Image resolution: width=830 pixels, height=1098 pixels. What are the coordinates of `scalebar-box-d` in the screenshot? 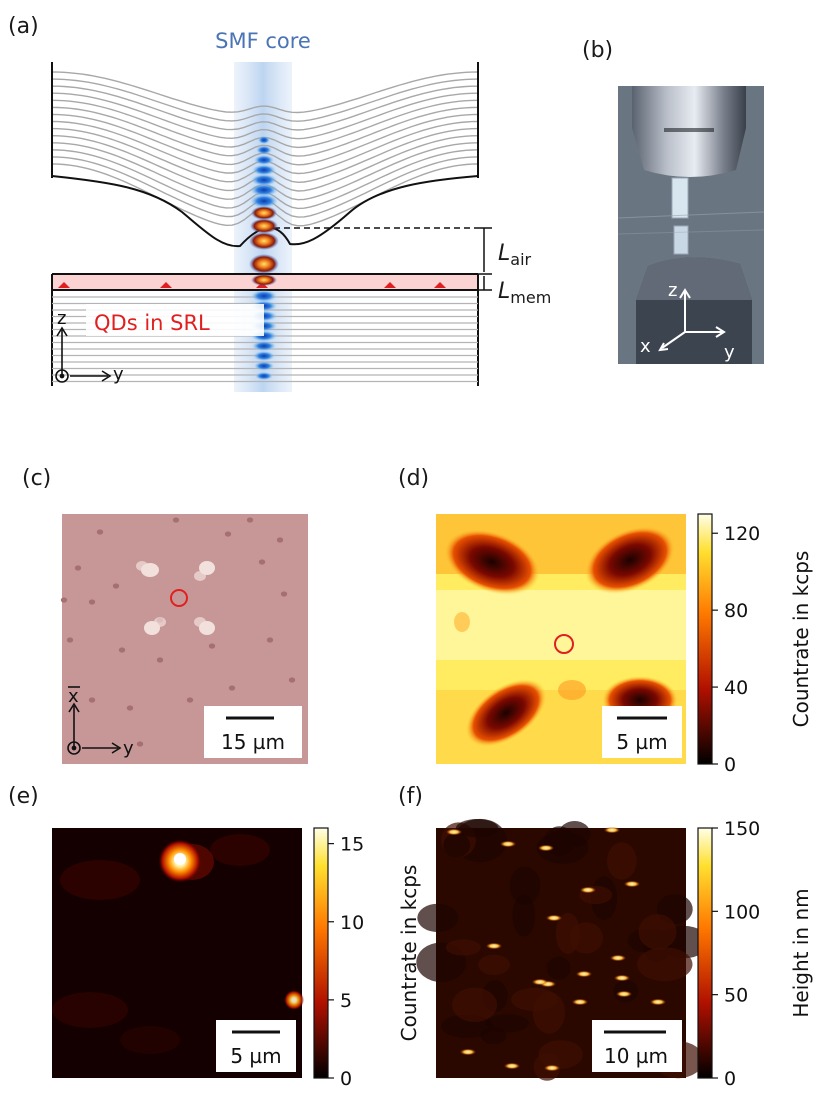 It's located at (642, 732).